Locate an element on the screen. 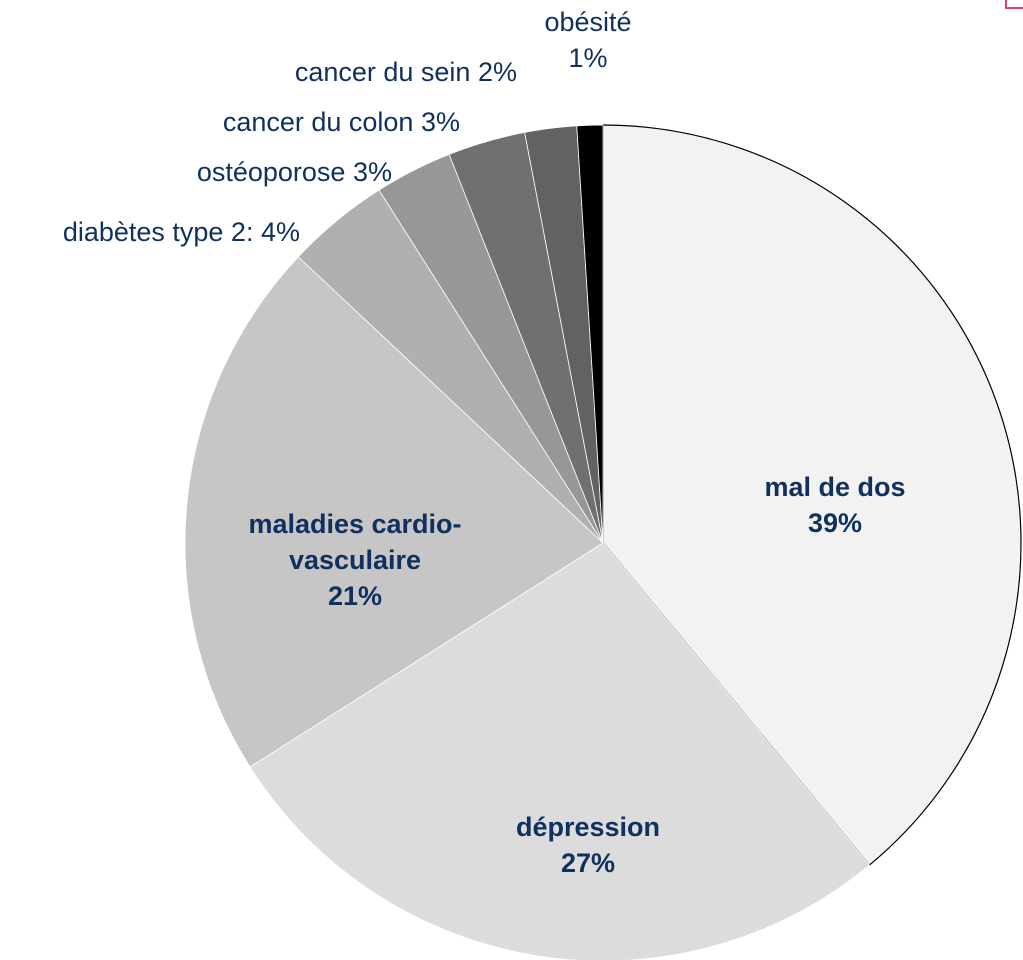 The width and height of the screenshot is (1023, 960). value-label: 21% is located at coordinates (355, 596).